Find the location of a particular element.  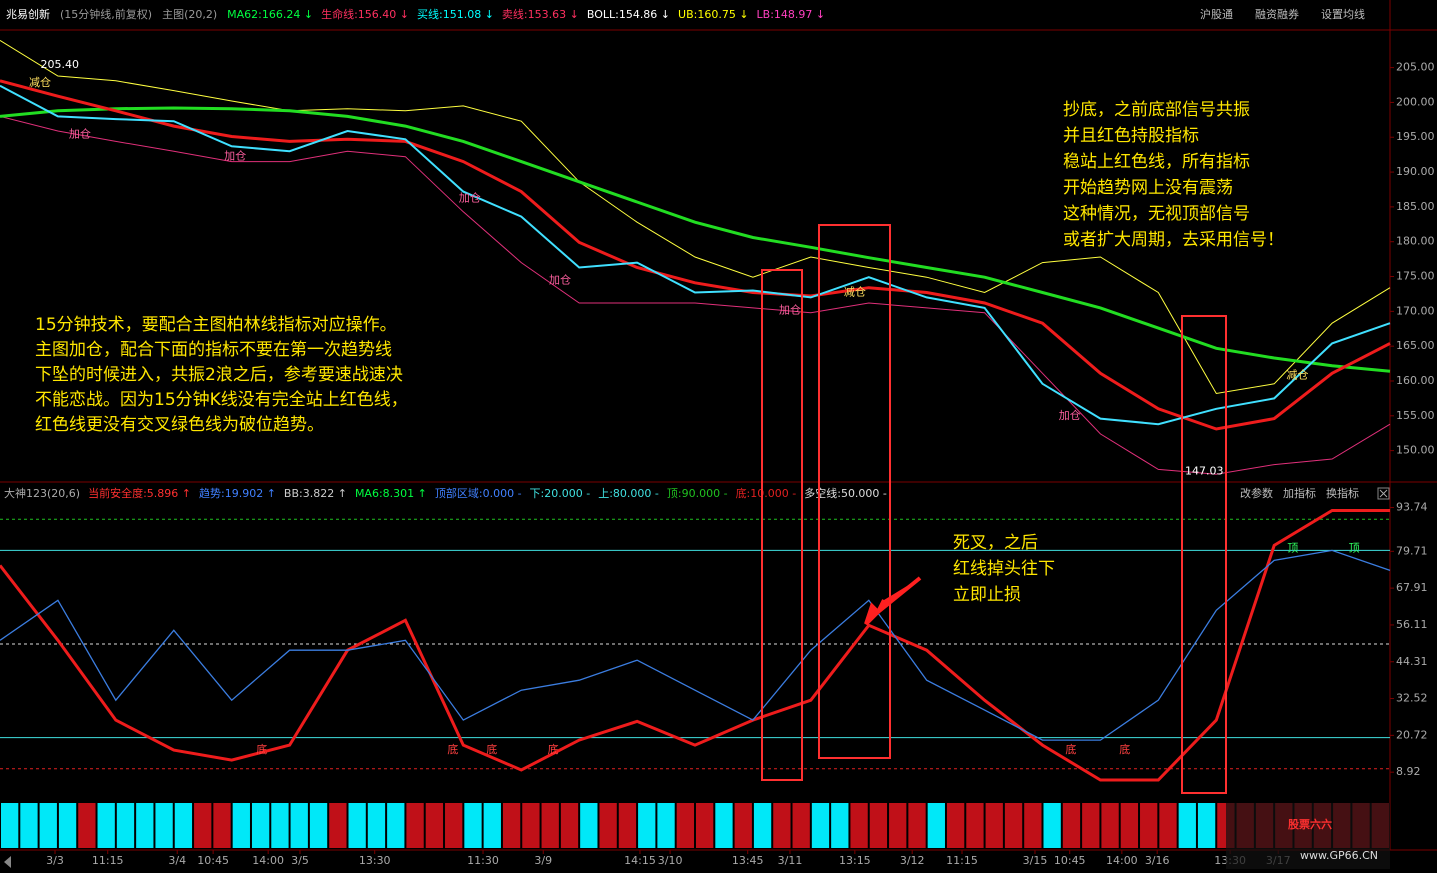

annotation: 立即止损 is located at coordinates (987, 595).